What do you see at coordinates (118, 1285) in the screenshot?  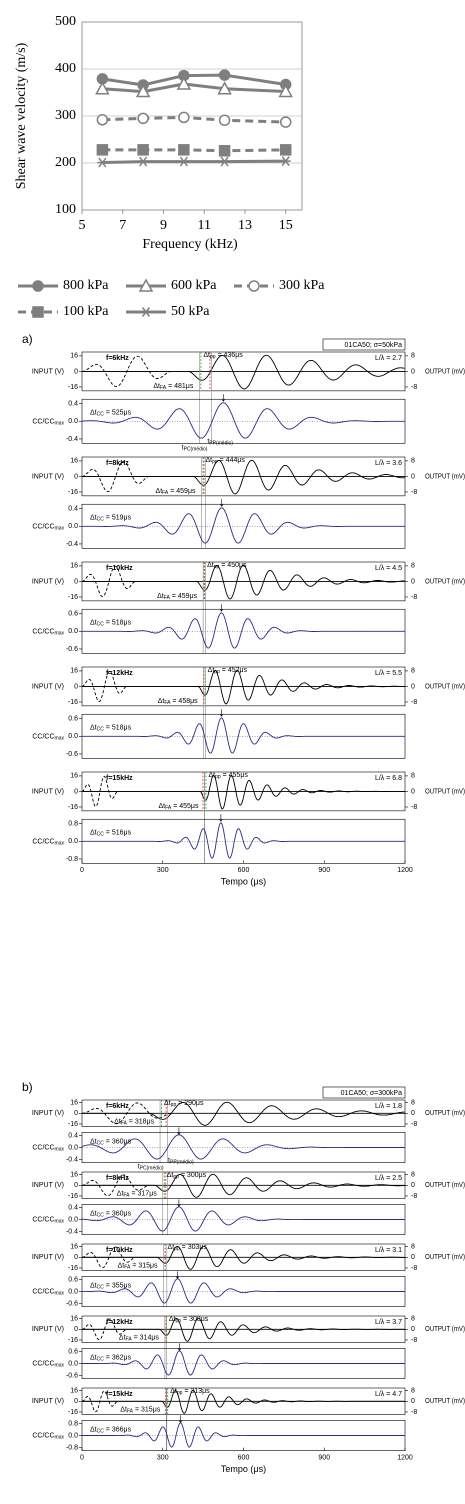 I see `annotation-part: 355` at bounding box center [118, 1285].